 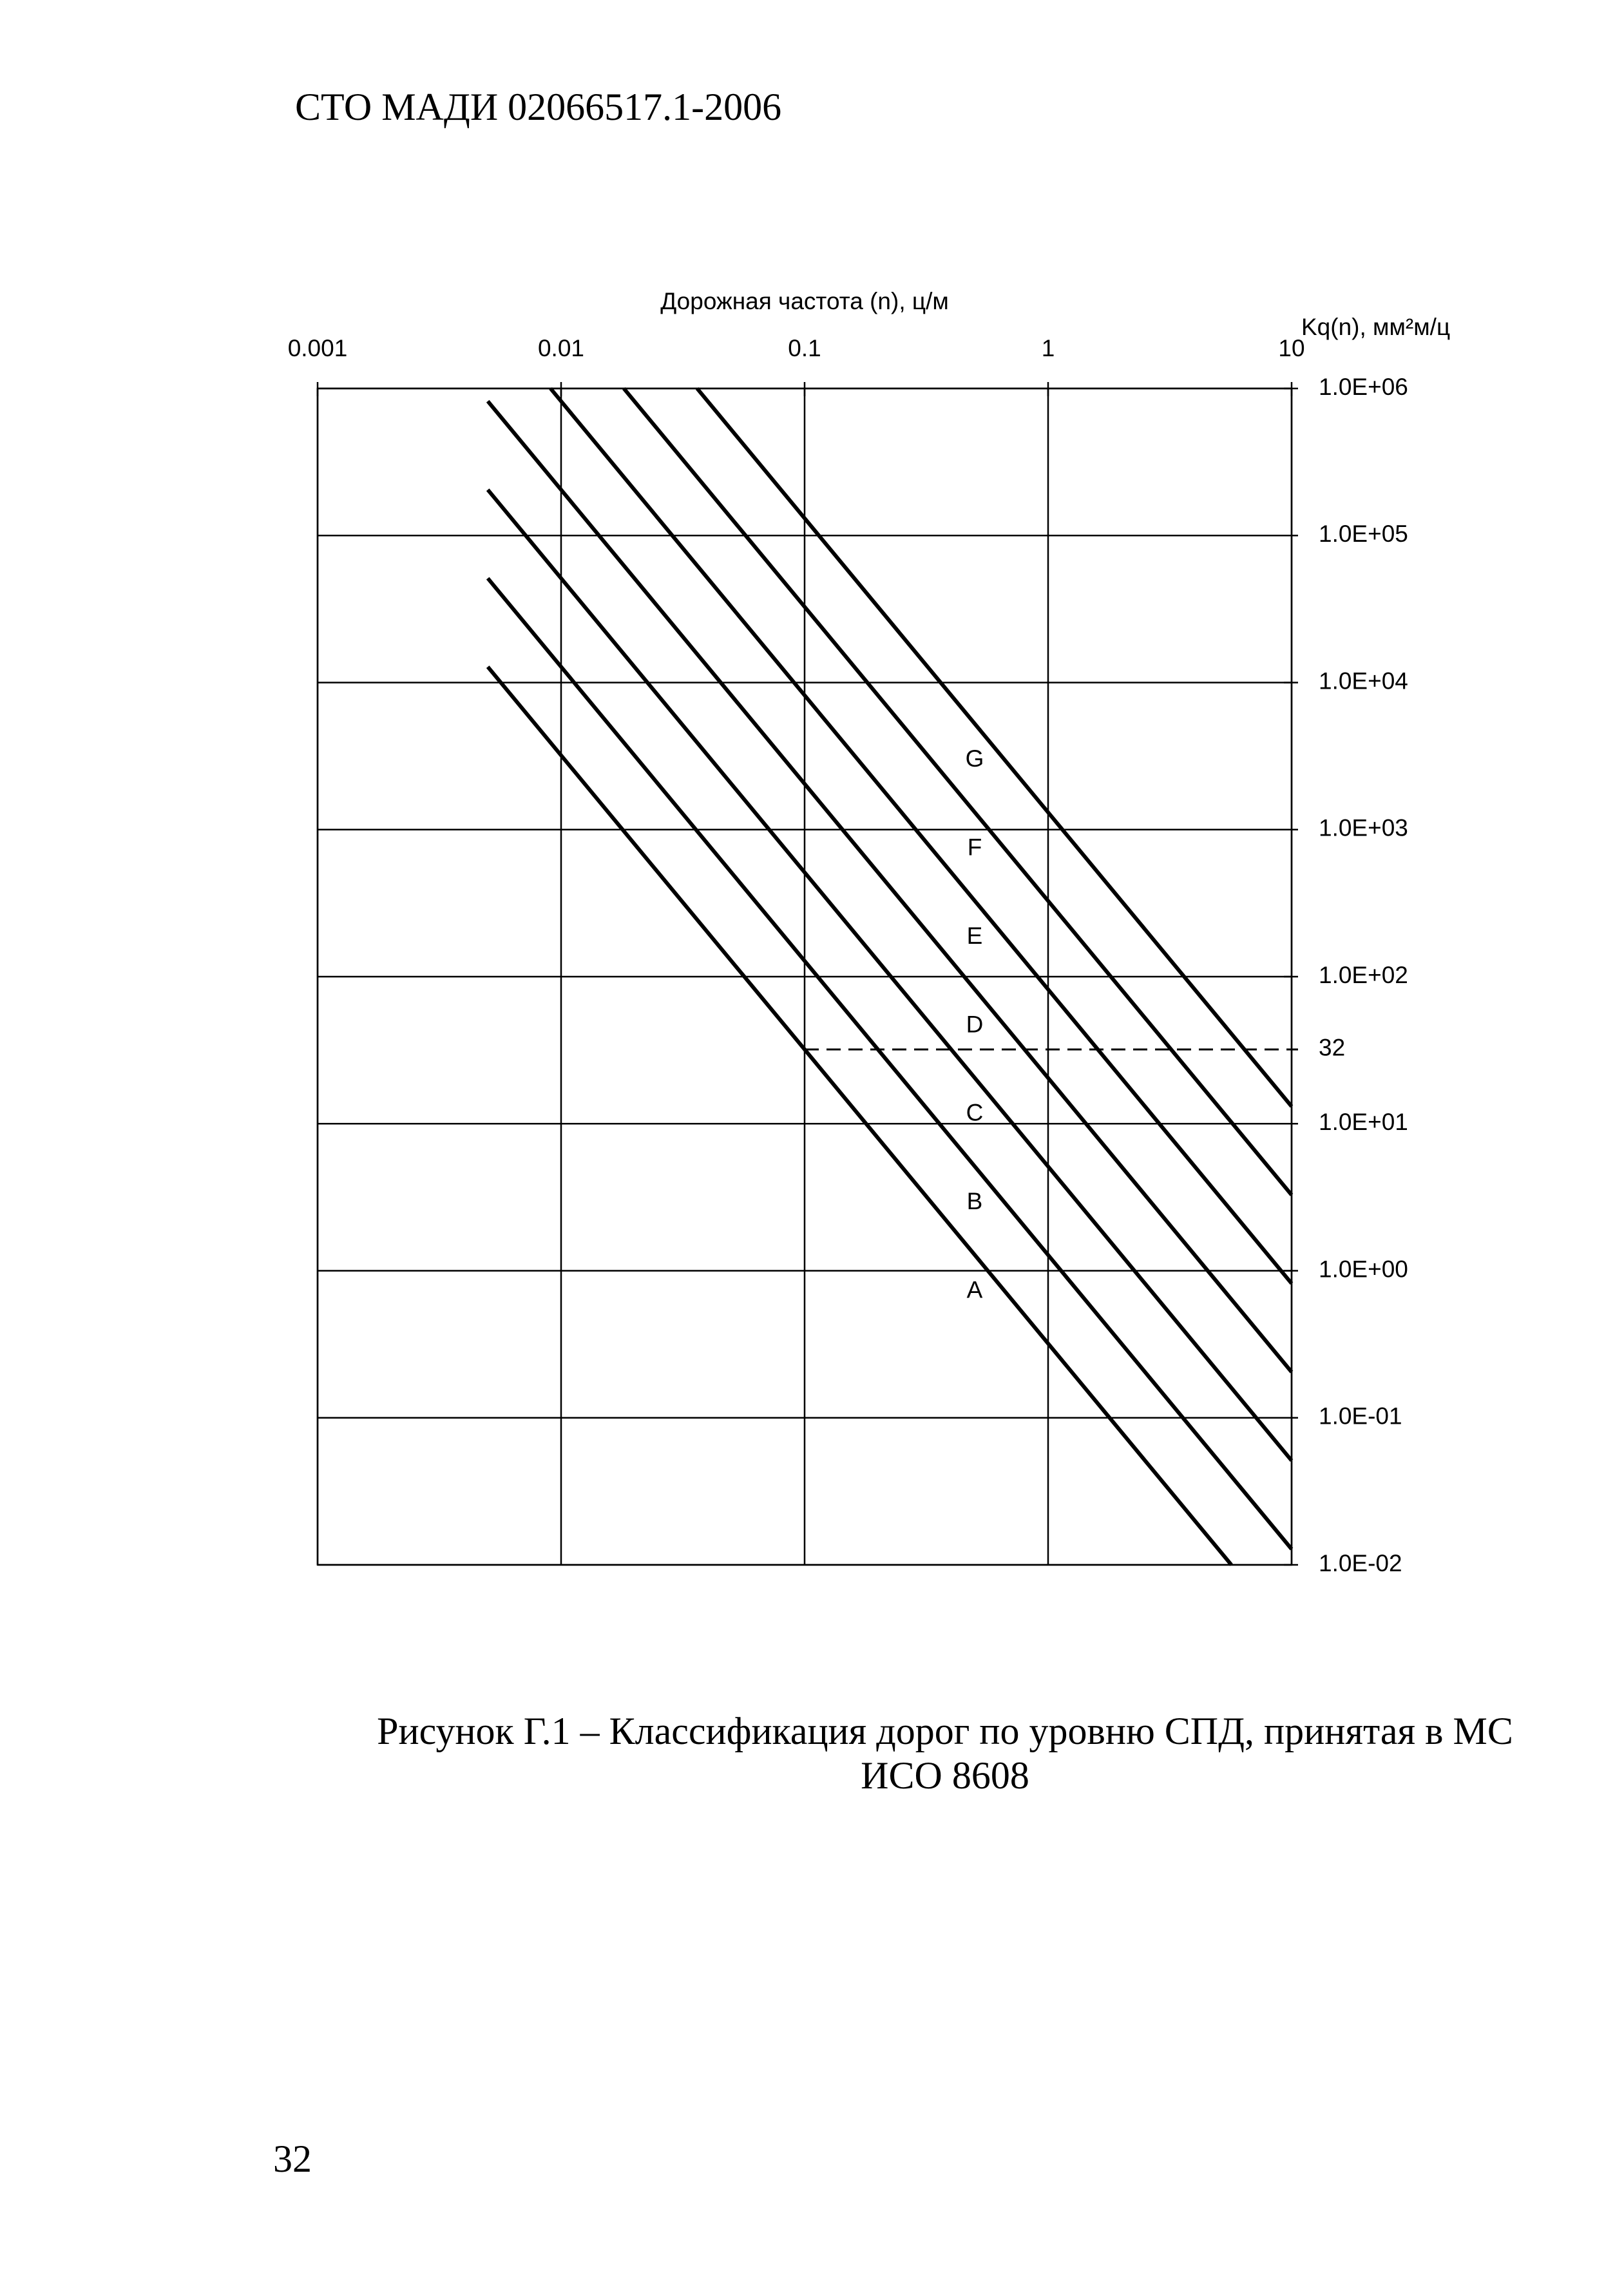 I want to click on x-tick-label: 0.01, so click(x=561, y=348).